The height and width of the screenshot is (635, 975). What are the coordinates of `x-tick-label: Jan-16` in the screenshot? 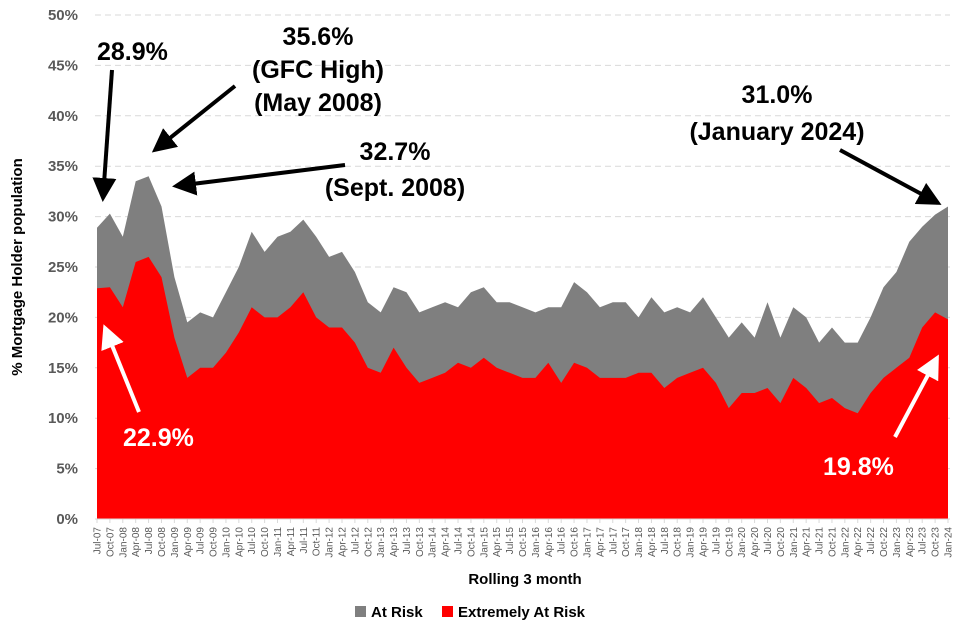 It's located at (536, 542).